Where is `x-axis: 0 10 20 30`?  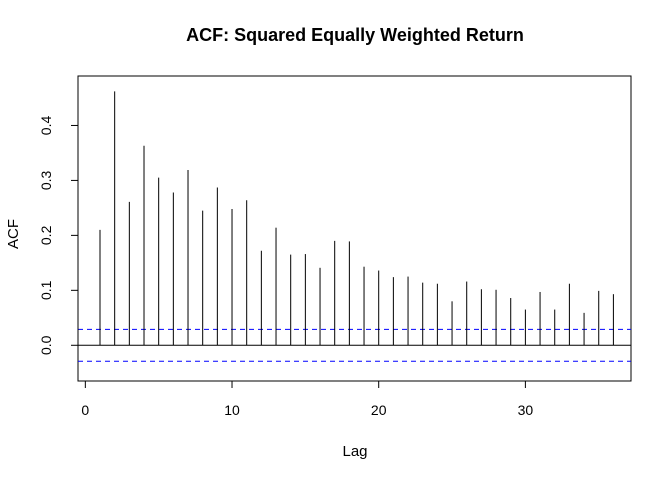
x-axis: 0 10 20 30 is located at coordinates (307, 399).